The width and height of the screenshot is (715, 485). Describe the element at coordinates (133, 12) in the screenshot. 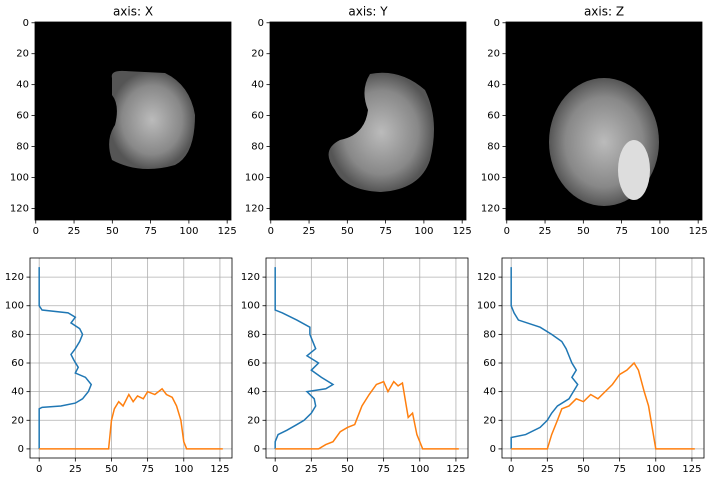

I see `chart-title: axis: X` at that location.